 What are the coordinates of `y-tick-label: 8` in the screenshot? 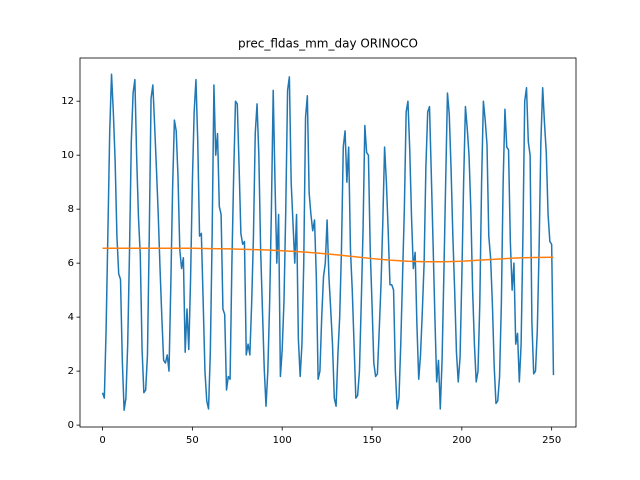 It's located at (71, 209).